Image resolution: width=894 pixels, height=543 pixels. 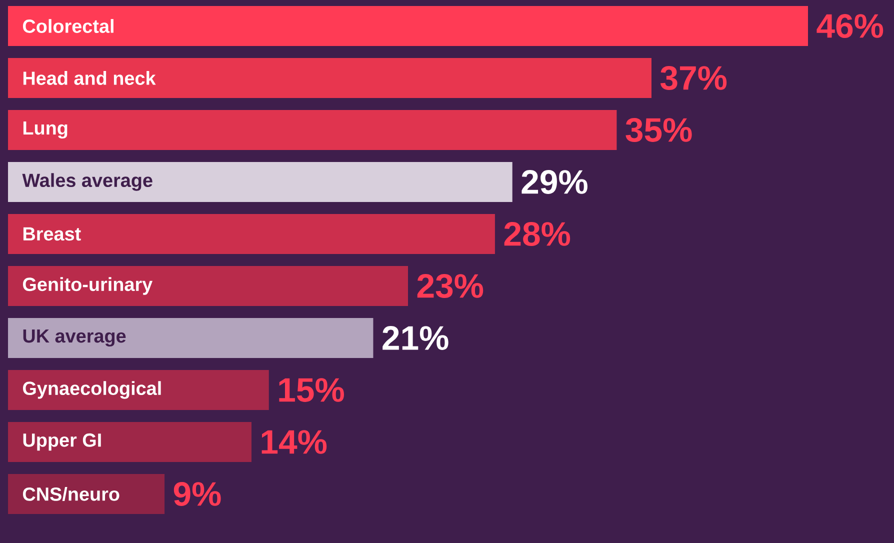 What do you see at coordinates (659, 130) in the screenshot?
I see `data-label: 35%` at bounding box center [659, 130].